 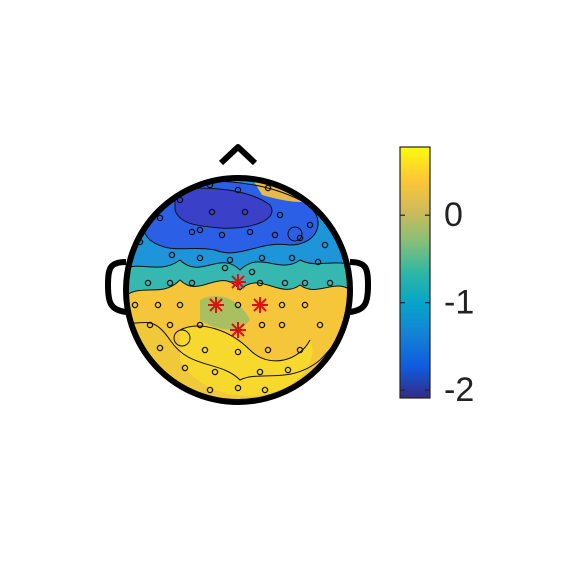 What do you see at coordinates (415, 272) in the screenshot?
I see `colorbar` at bounding box center [415, 272].